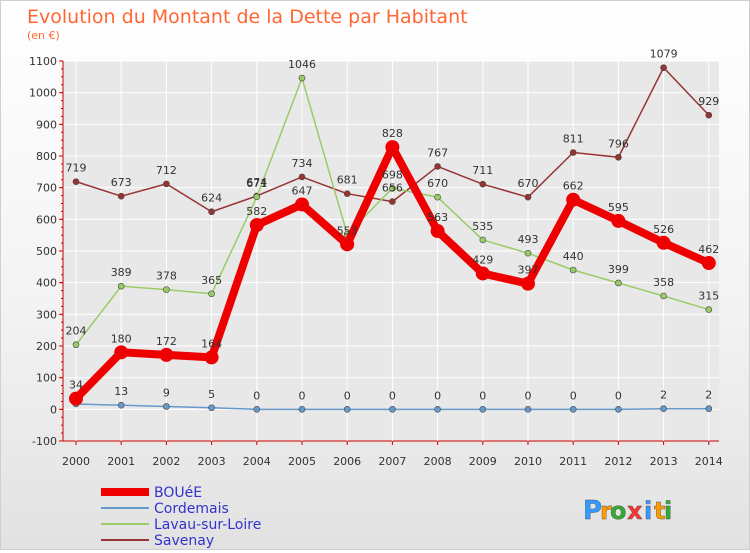 Image resolution: width=750 pixels, height=553 pixels. I want to click on logo-letter: i, so click(668, 511).